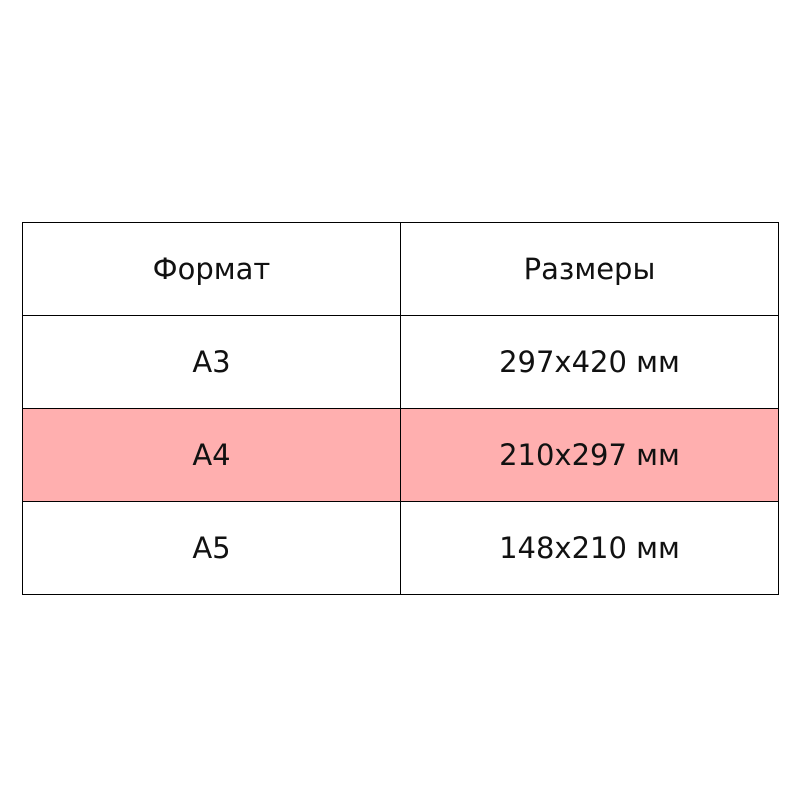  Describe the element at coordinates (211, 362) in the screenshot. I see `format-cell: A3` at that location.